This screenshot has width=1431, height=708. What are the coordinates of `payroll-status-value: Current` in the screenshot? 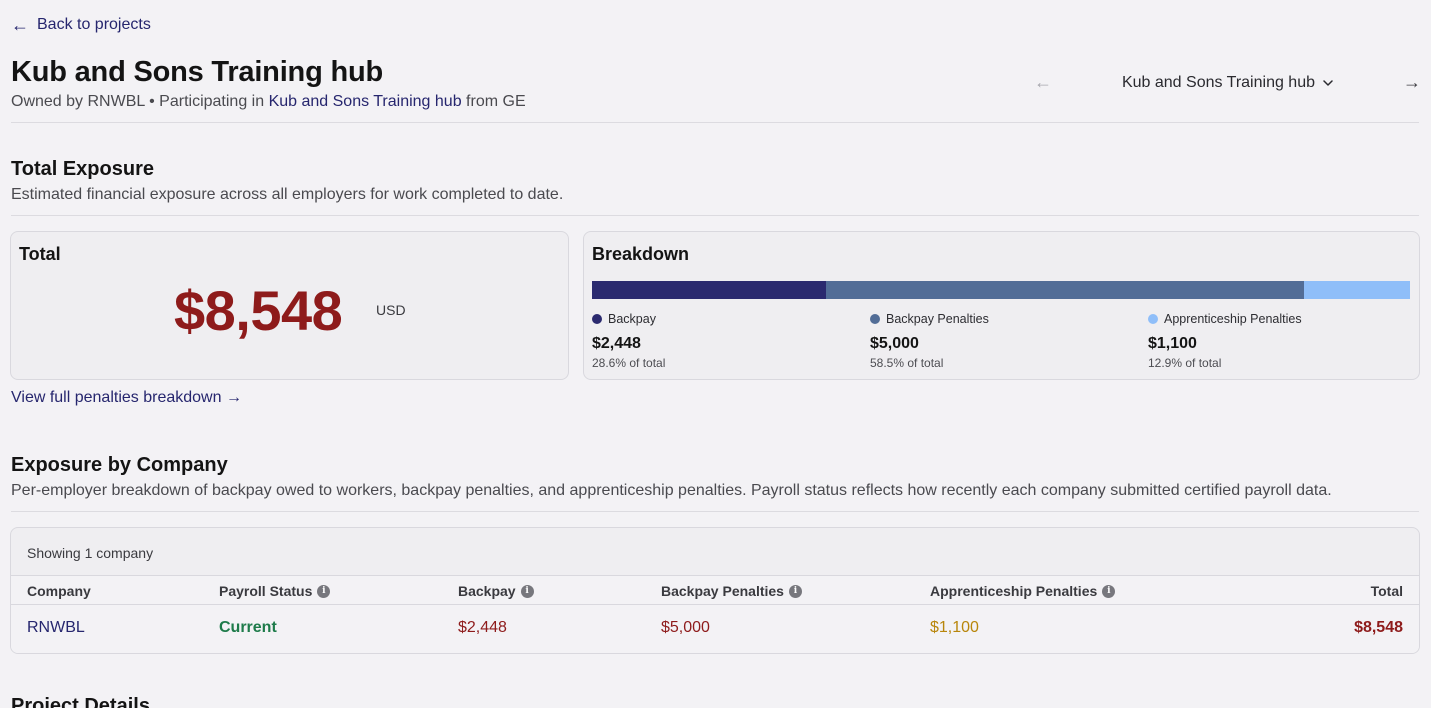 It's located at (248, 627).